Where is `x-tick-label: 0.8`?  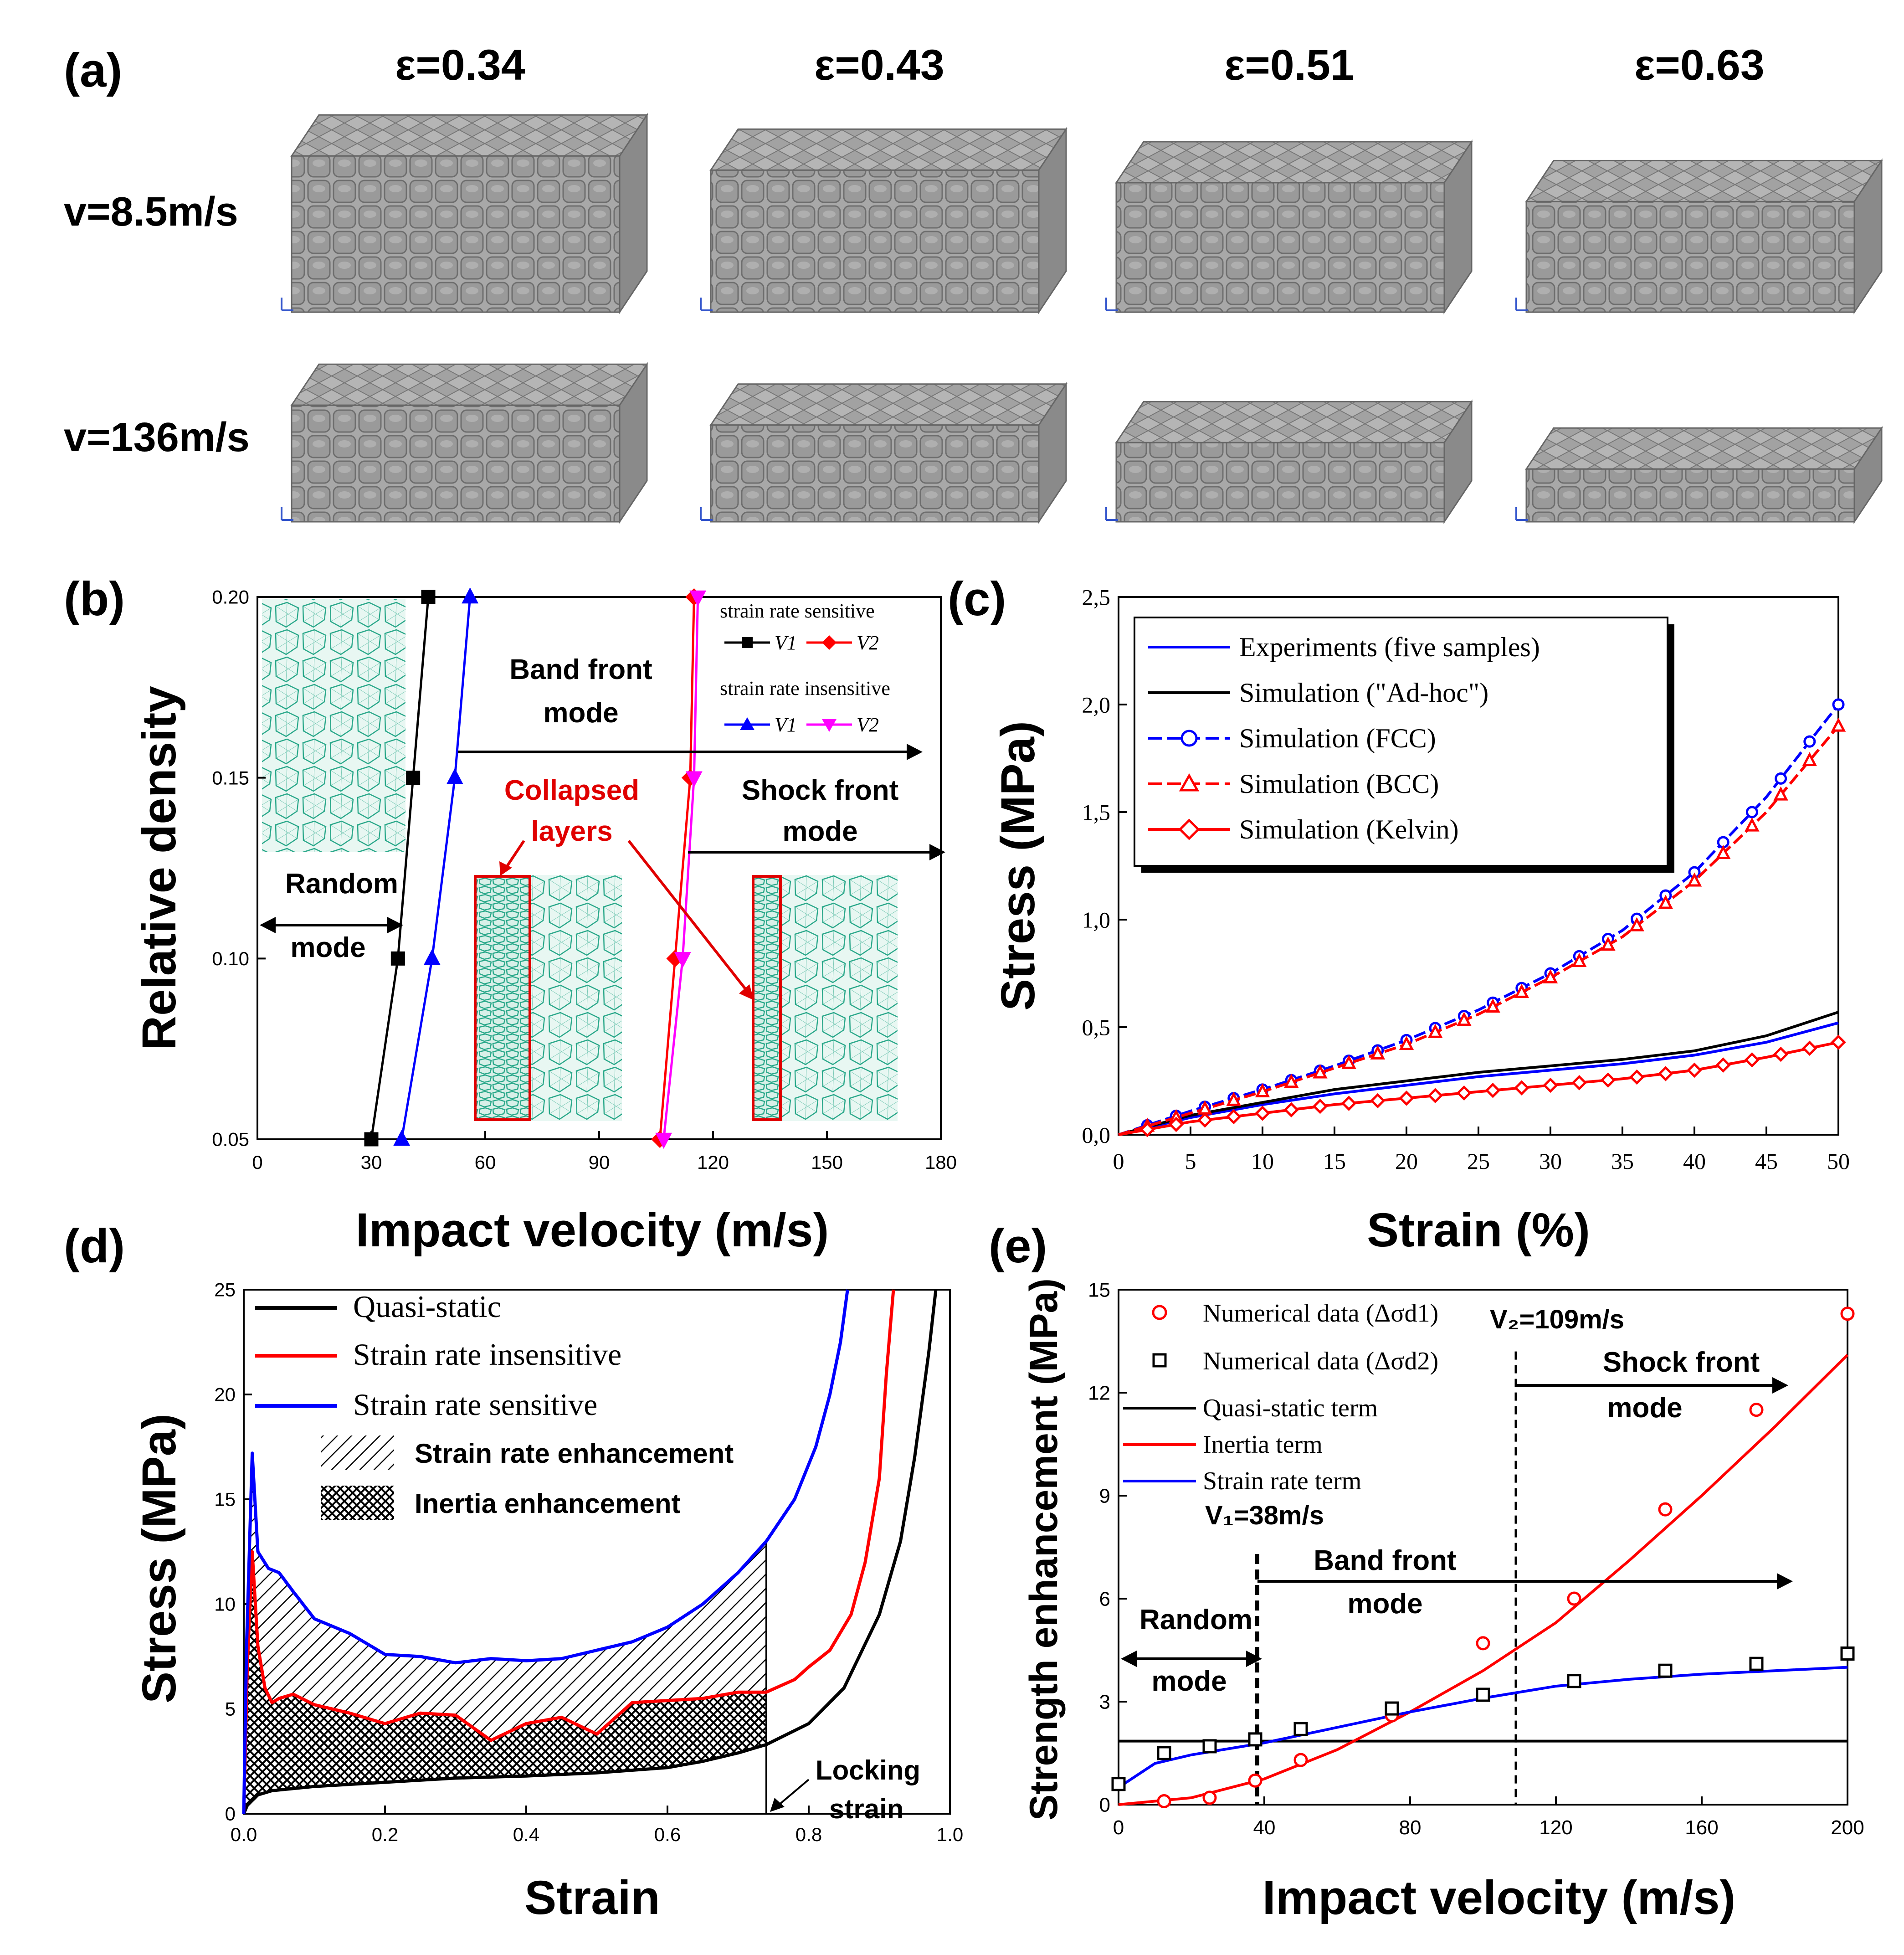 x-tick-label: 0.8 is located at coordinates (808, 1834).